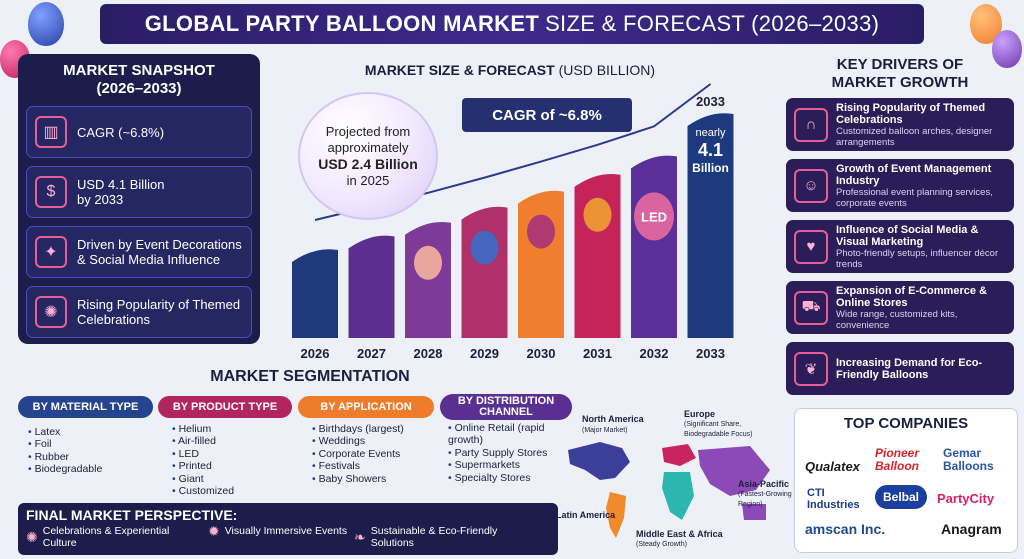 This screenshot has height=559, width=1024. Describe the element at coordinates (232, 491) in the screenshot. I see `segment-item: Customized` at that location.